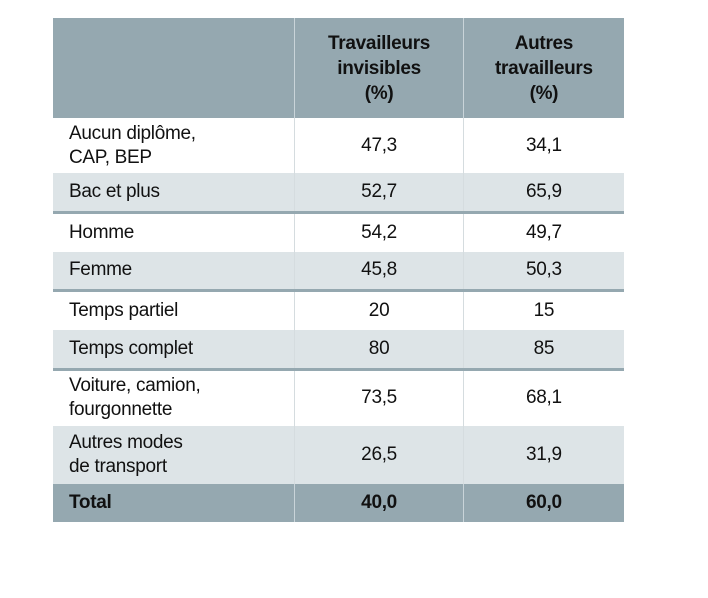 This screenshot has width=708, height=598. Describe the element at coordinates (379, 145) in the screenshot. I see `cell-invisibles: 47,3` at that location.